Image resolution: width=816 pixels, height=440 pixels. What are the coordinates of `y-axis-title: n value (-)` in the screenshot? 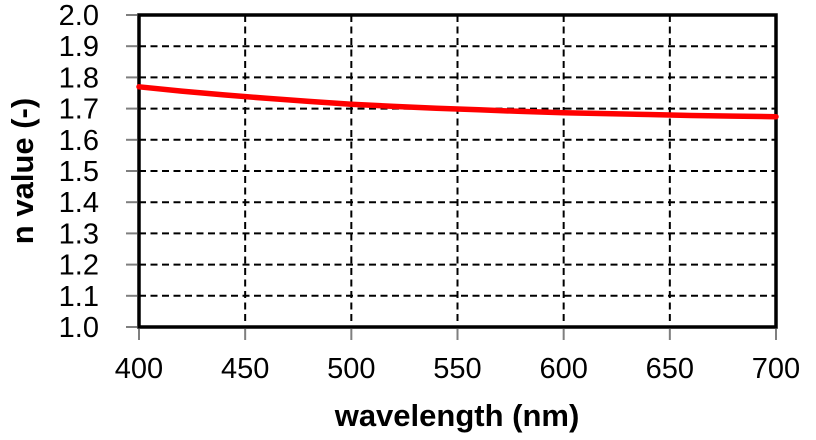 It's located at (22, 171).